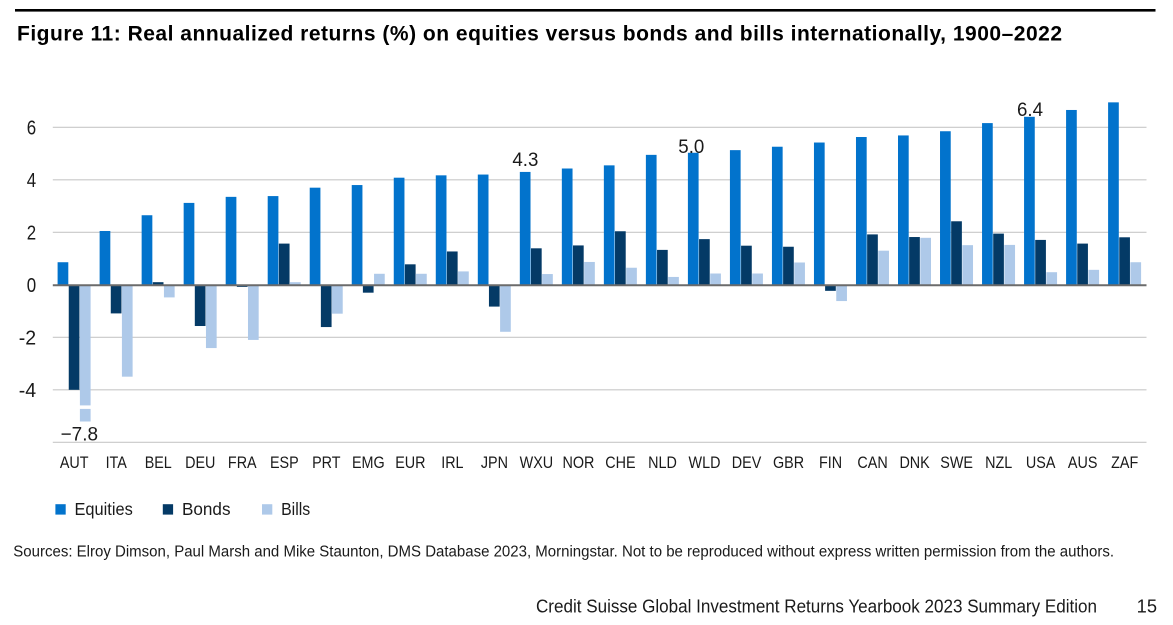 The height and width of the screenshot is (625, 1173). What do you see at coordinates (914, 462) in the screenshot?
I see `svg-text: DNK` at bounding box center [914, 462].